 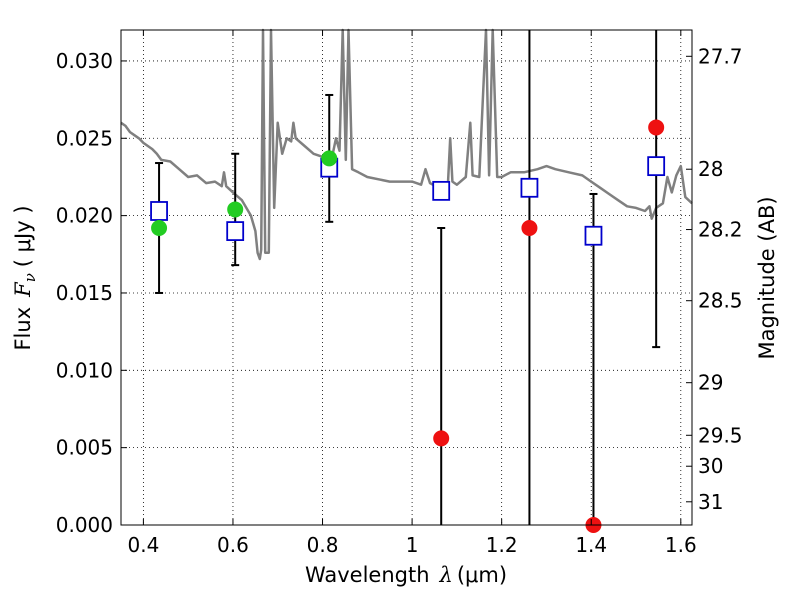 I want to click on x-tick-label: 0.8, so click(x=323, y=545).